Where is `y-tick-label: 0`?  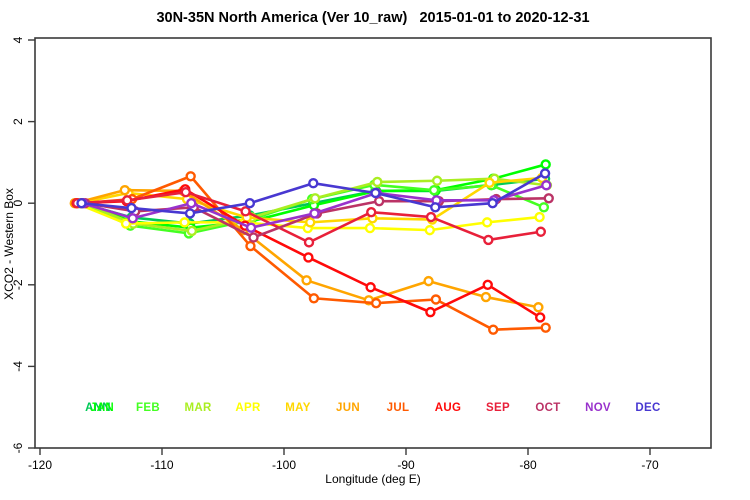 y-tick-label: 0 is located at coordinates (18, 203).